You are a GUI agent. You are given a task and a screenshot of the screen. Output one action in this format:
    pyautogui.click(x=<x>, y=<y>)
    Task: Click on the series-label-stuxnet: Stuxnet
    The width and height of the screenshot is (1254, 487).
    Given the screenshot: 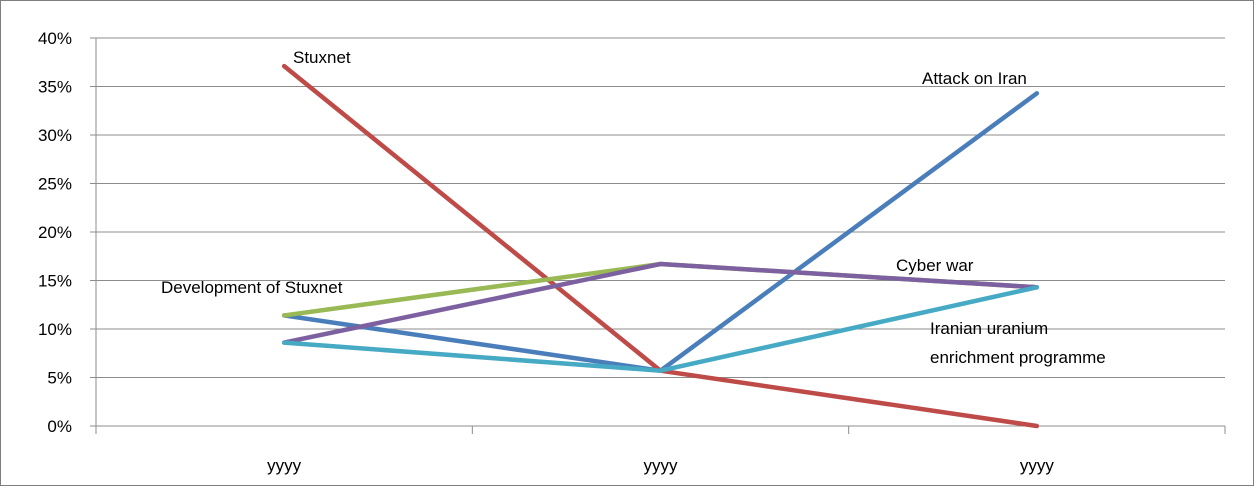 What is the action you would take?
    pyautogui.click(x=322, y=57)
    